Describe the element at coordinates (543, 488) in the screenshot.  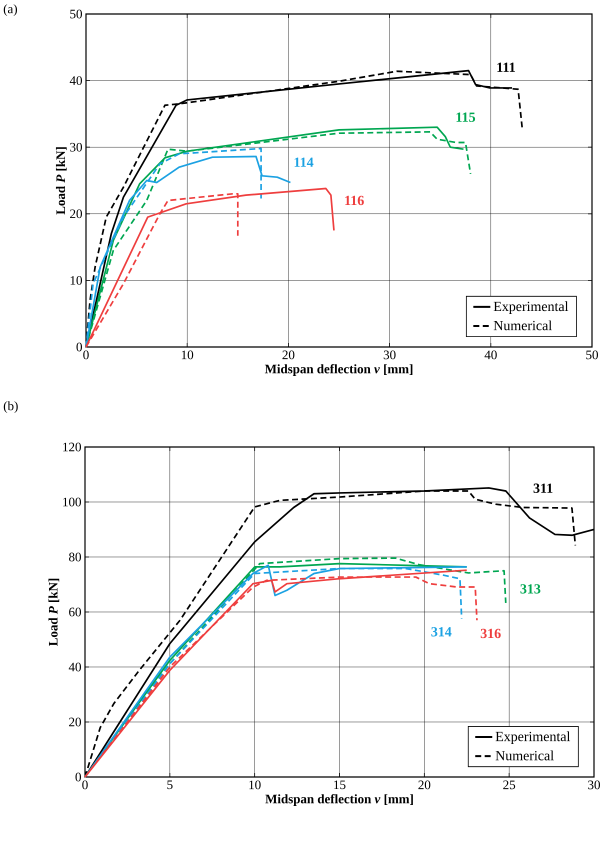
I see `annotation: 311` at that location.